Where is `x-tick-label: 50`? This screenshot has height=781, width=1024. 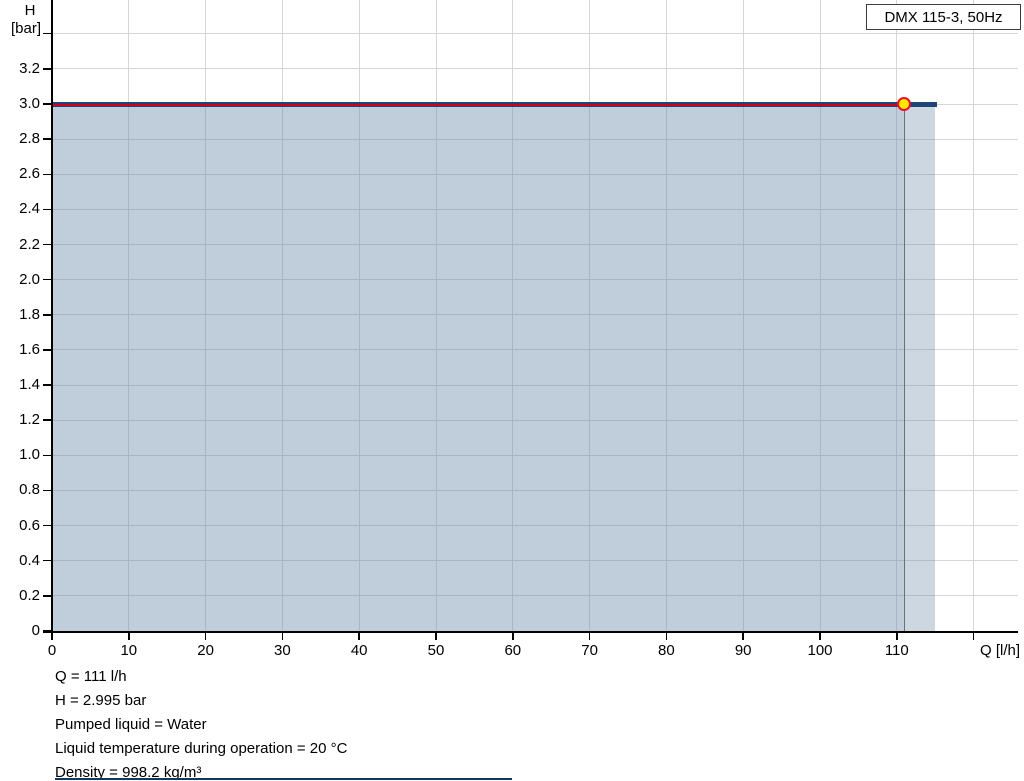 x-tick-label: 50 is located at coordinates (436, 650).